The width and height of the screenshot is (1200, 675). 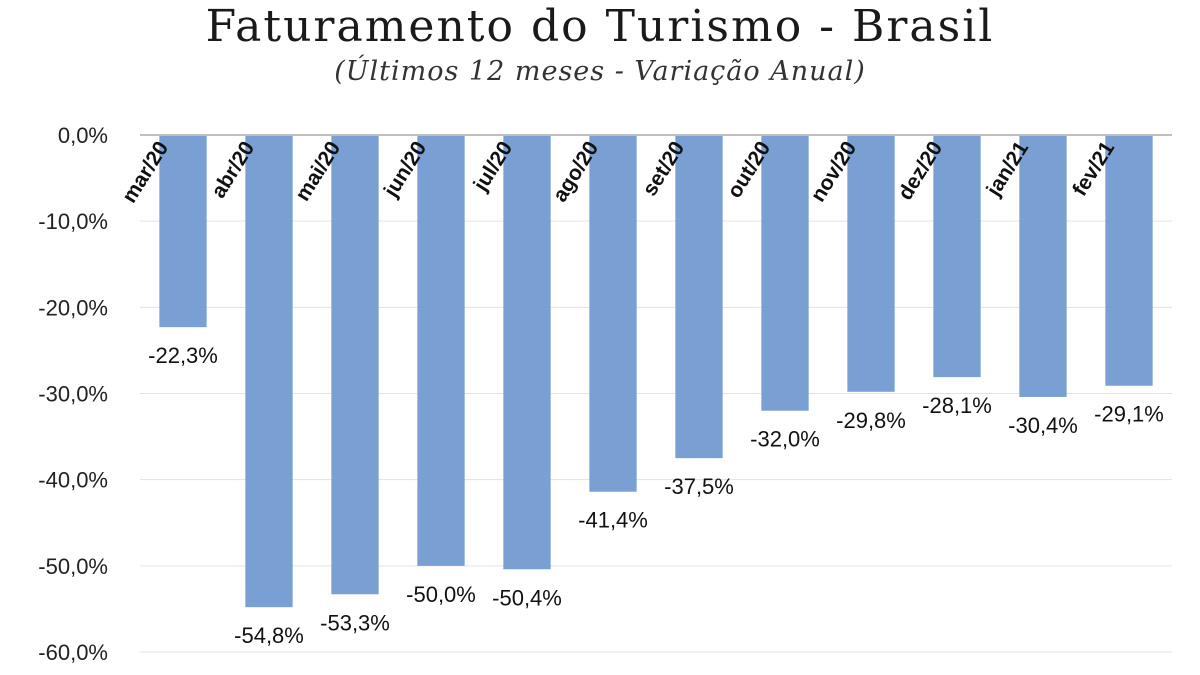 I want to click on data-label: -22,3%, so click(x=183, y=355).